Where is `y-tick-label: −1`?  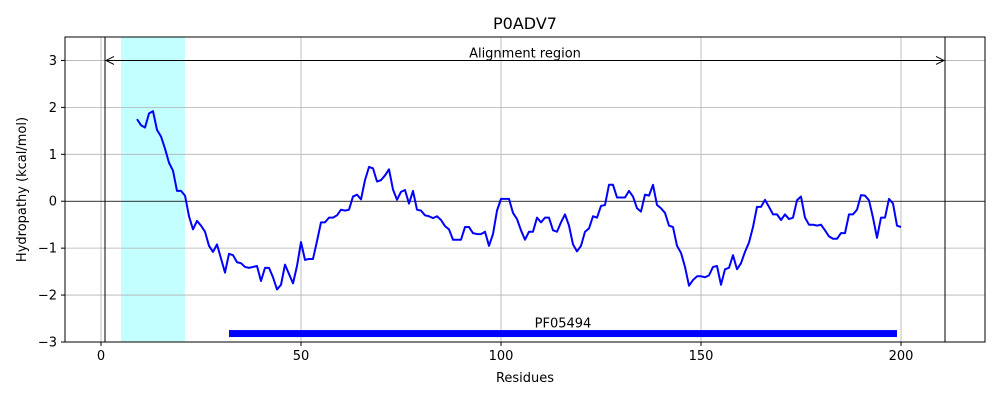 y-tick-label: −1 is located at coordinates (47, 249).